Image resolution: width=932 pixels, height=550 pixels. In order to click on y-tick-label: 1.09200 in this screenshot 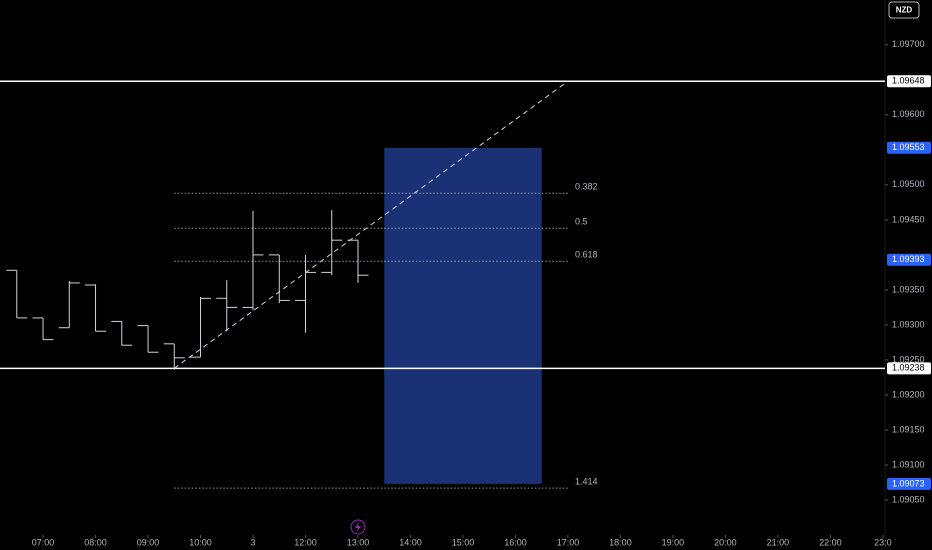, I will do `click(908, 394)`.